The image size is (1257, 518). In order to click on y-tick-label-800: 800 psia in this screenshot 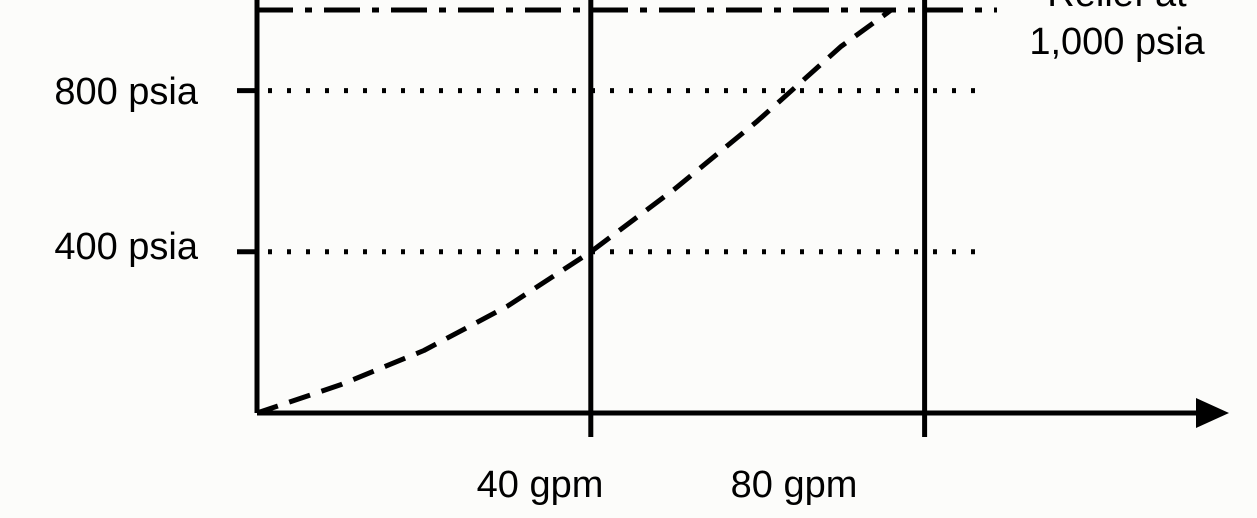, I will do `click(126, 92)`.